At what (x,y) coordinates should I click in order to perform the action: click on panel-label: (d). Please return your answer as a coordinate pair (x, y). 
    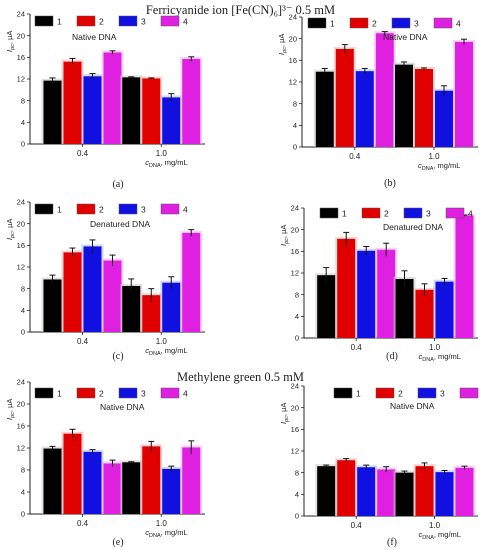
    Looking at the image, I should click on (392, 356).